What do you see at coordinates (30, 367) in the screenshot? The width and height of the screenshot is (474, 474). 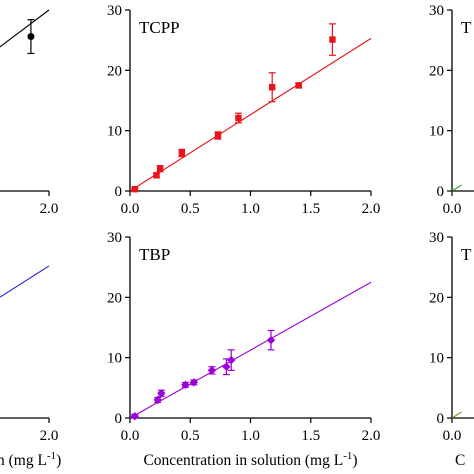 I see `panel-4: 52.0n (mg L-1)` at bounding box center [30, 367].